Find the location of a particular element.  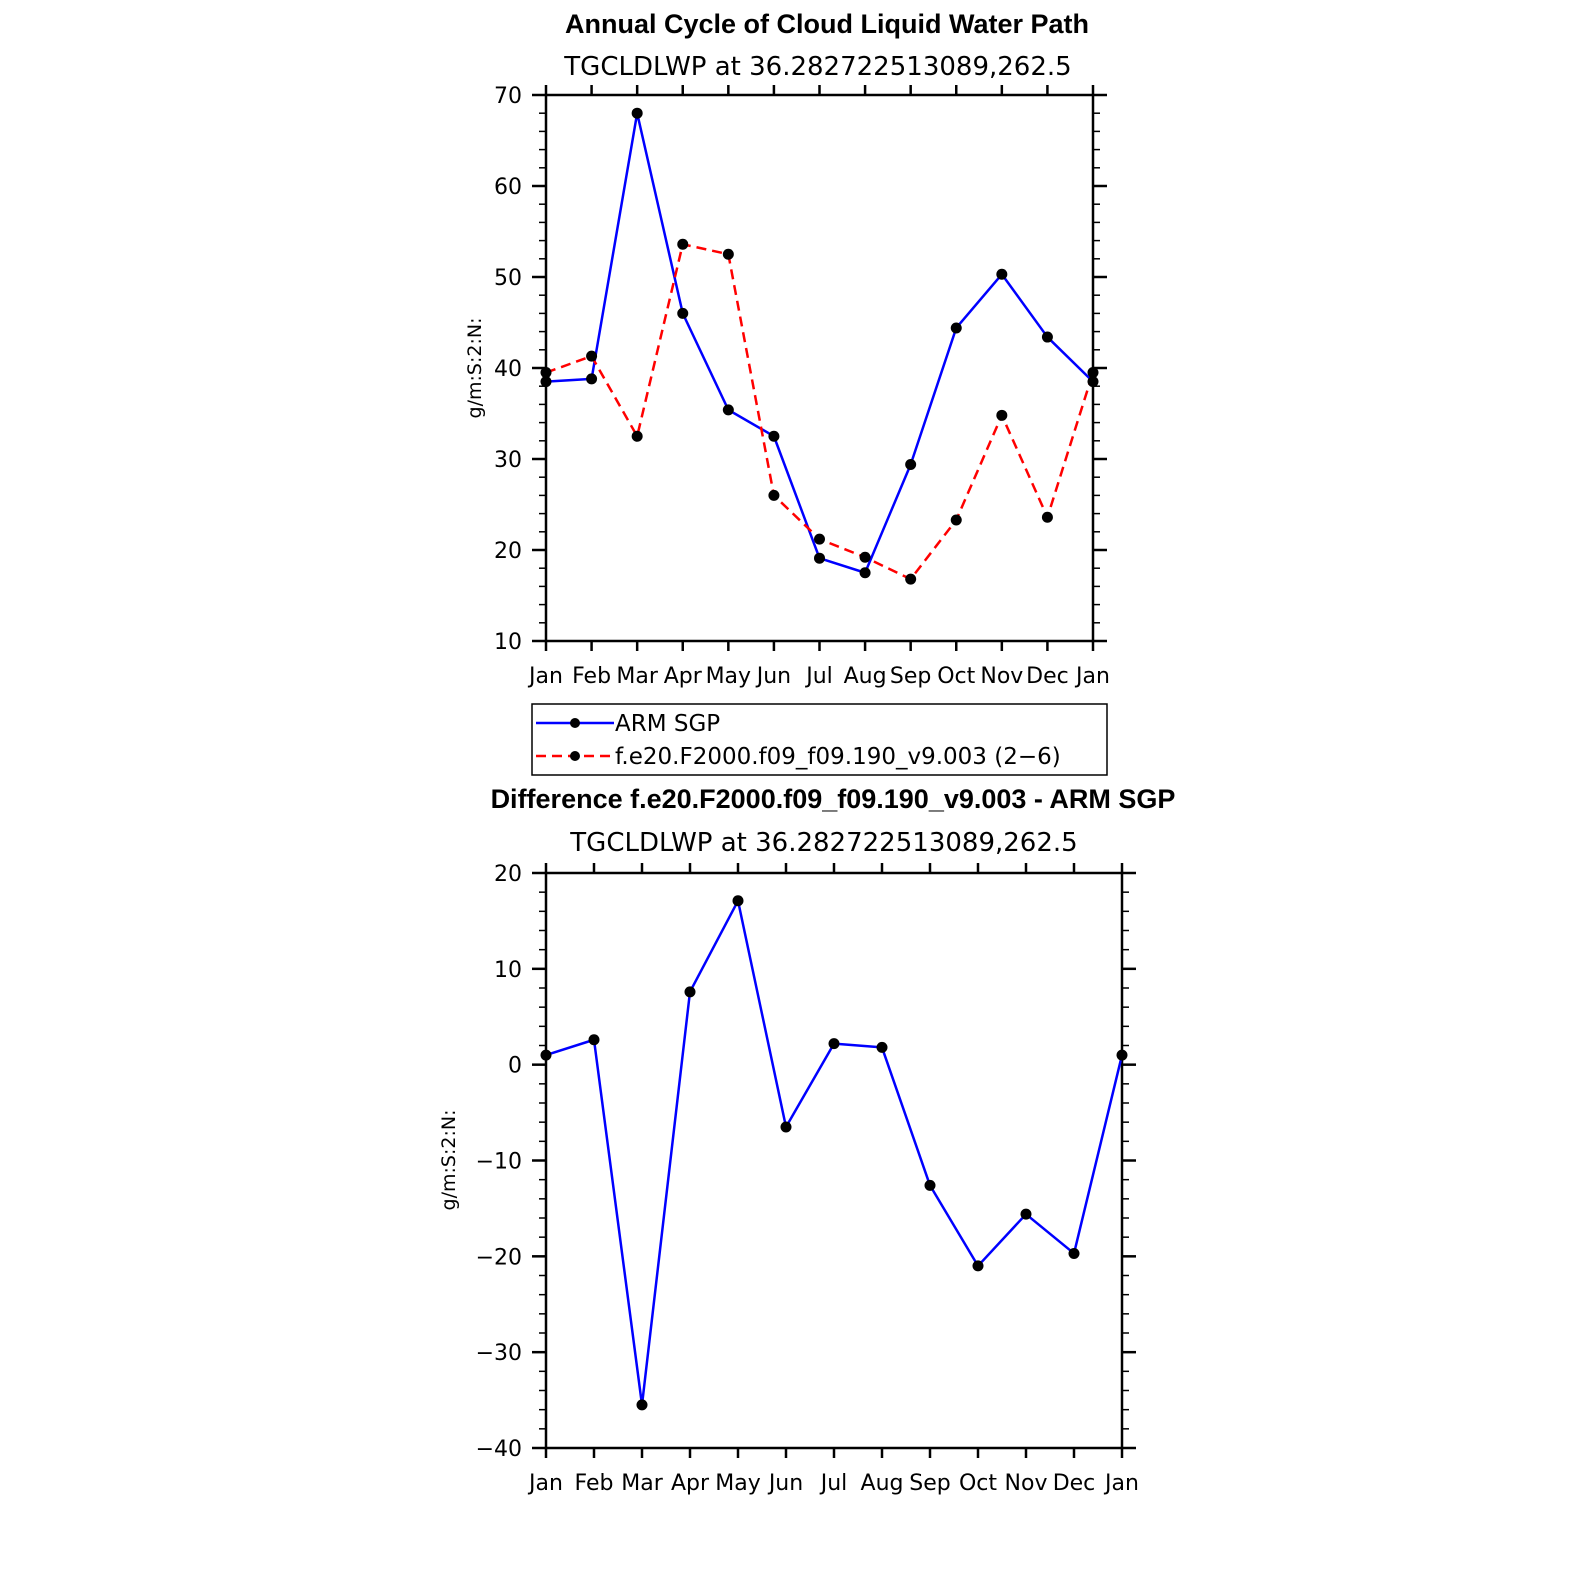

x-tick-label: Sep is located at coordinates (910, 676).